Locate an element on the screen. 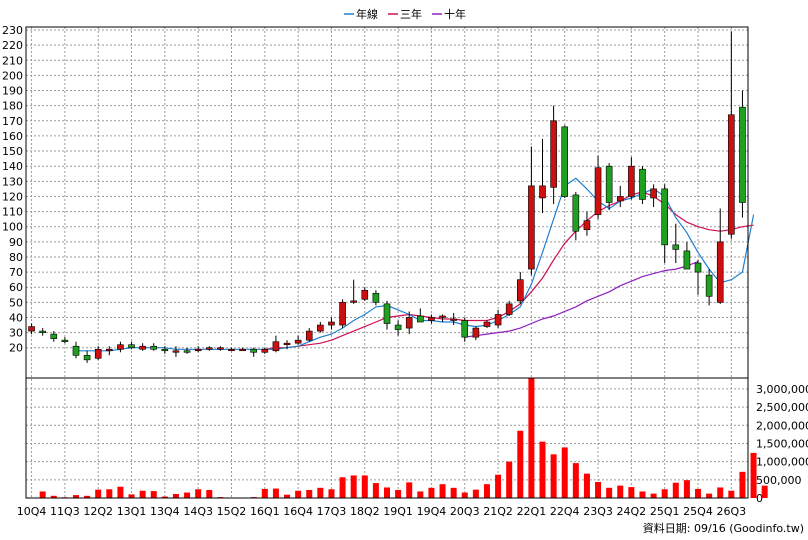 This screenshot has height=540, width=808. x-tick-label: 12Q2 is located at coordinates (98, 511).